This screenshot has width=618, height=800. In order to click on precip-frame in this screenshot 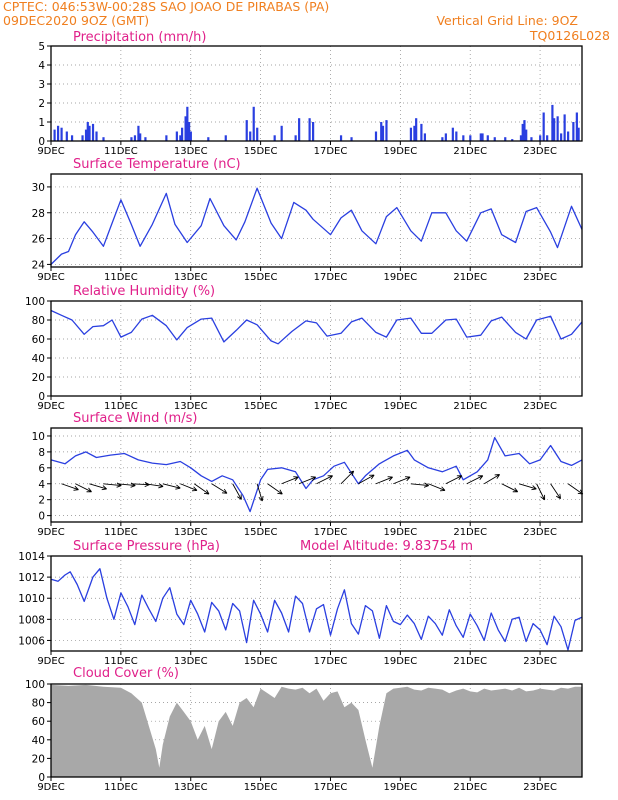, I will do `click(316, 93)`.